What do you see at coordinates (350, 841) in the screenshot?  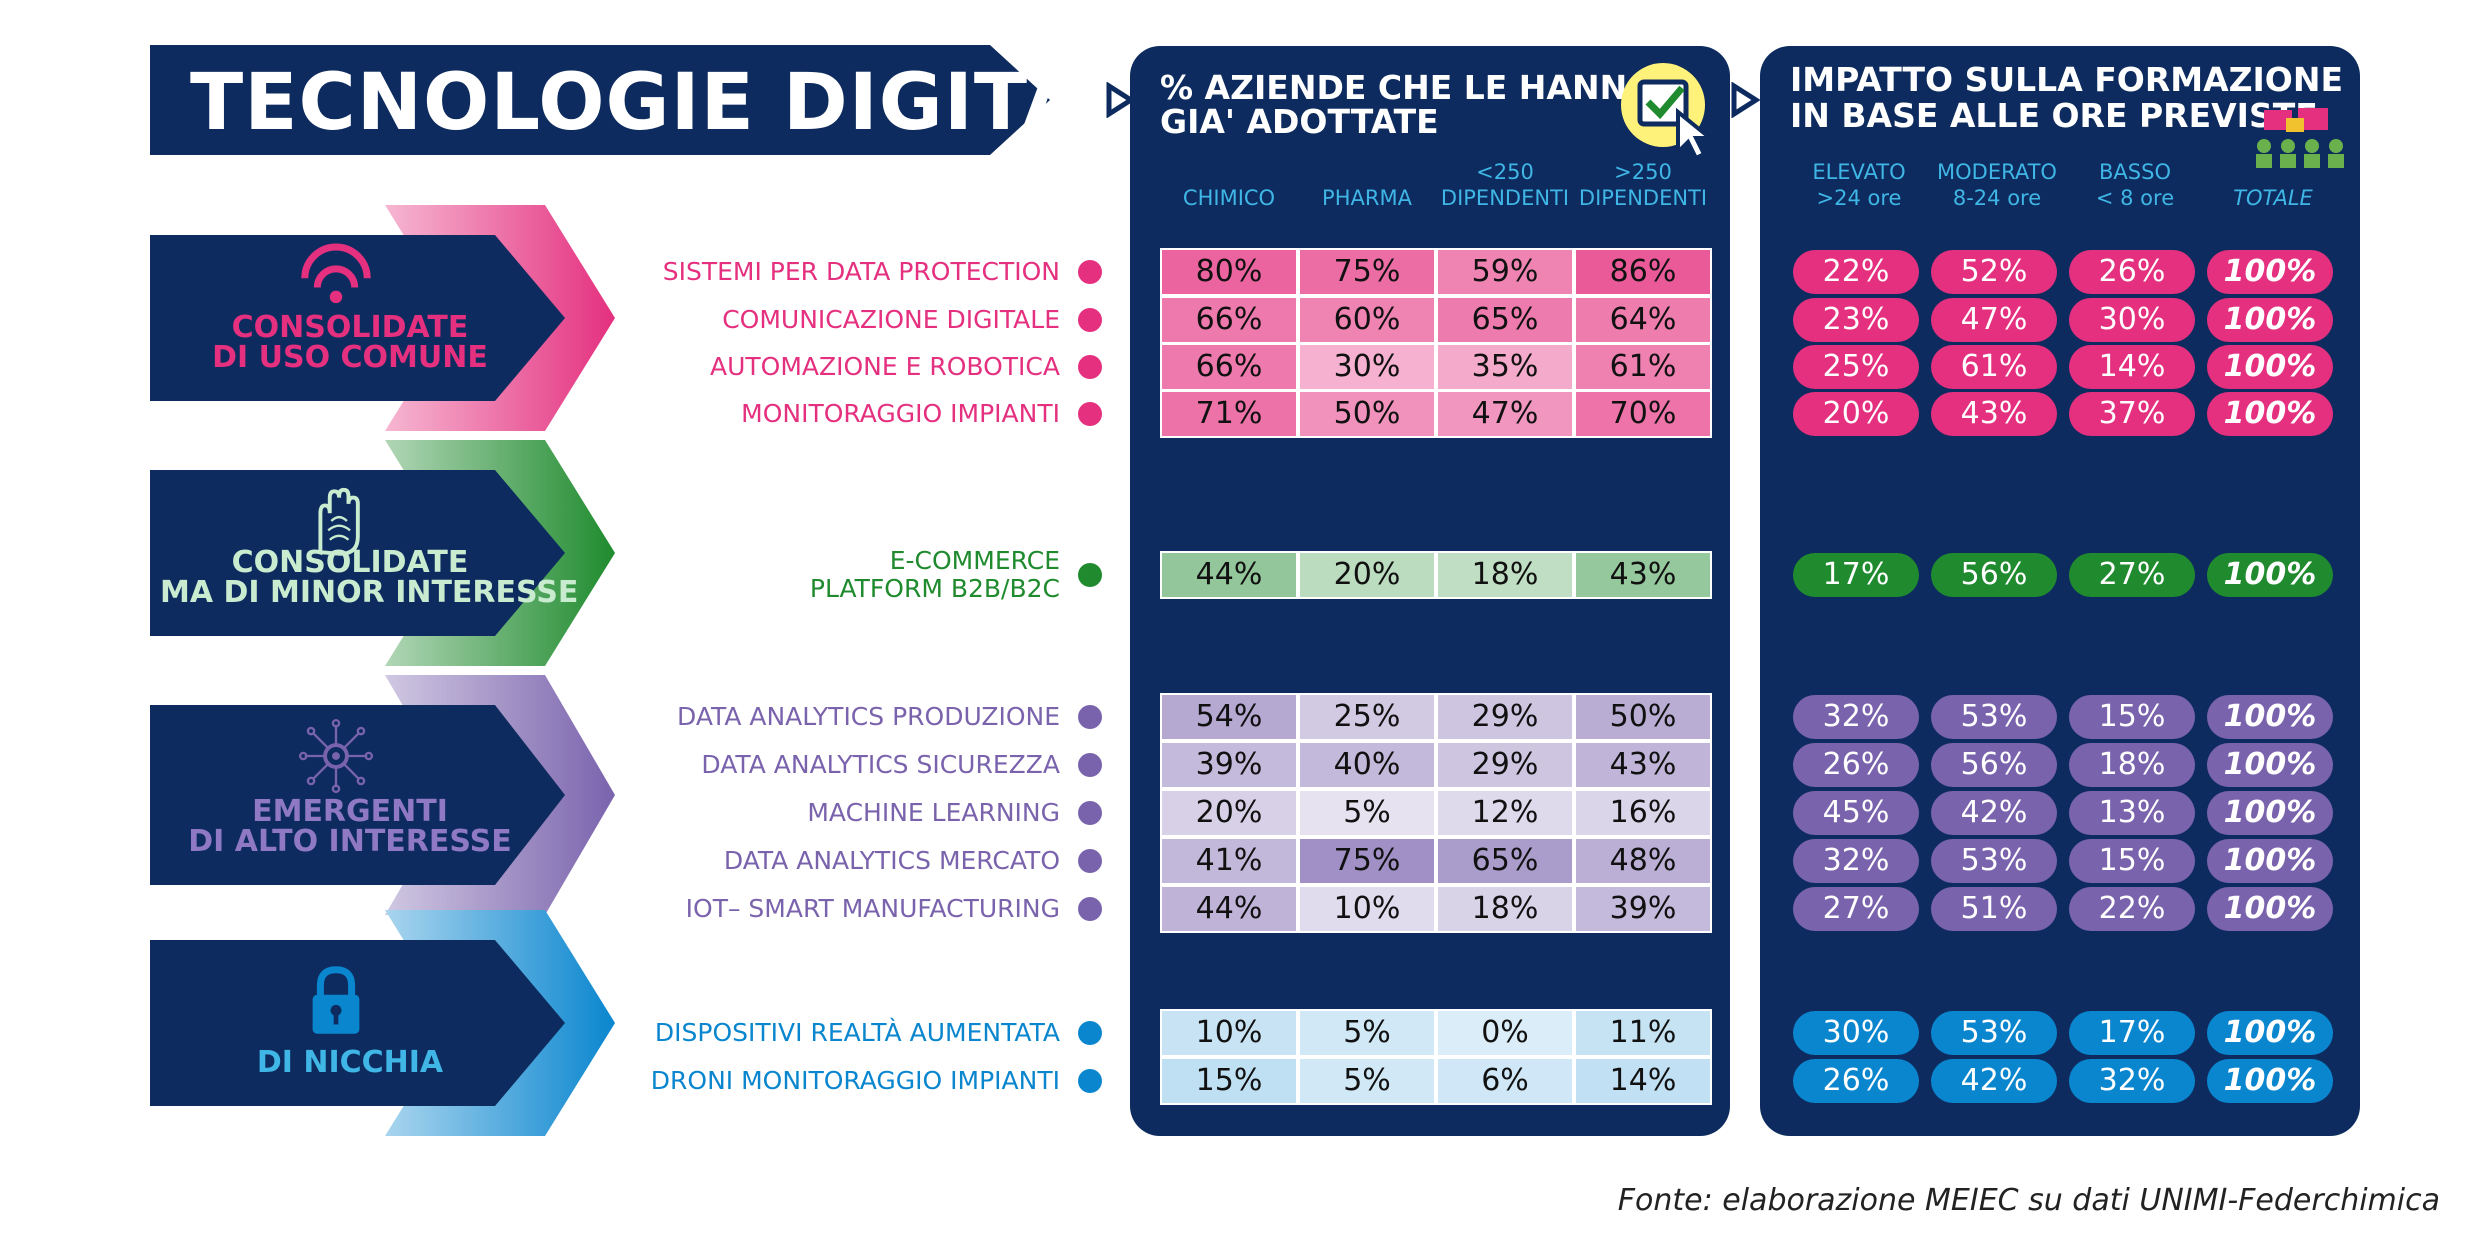 I see `category-title-line2: DI ALTO INTERESSE` at bounding box center [350, 841].